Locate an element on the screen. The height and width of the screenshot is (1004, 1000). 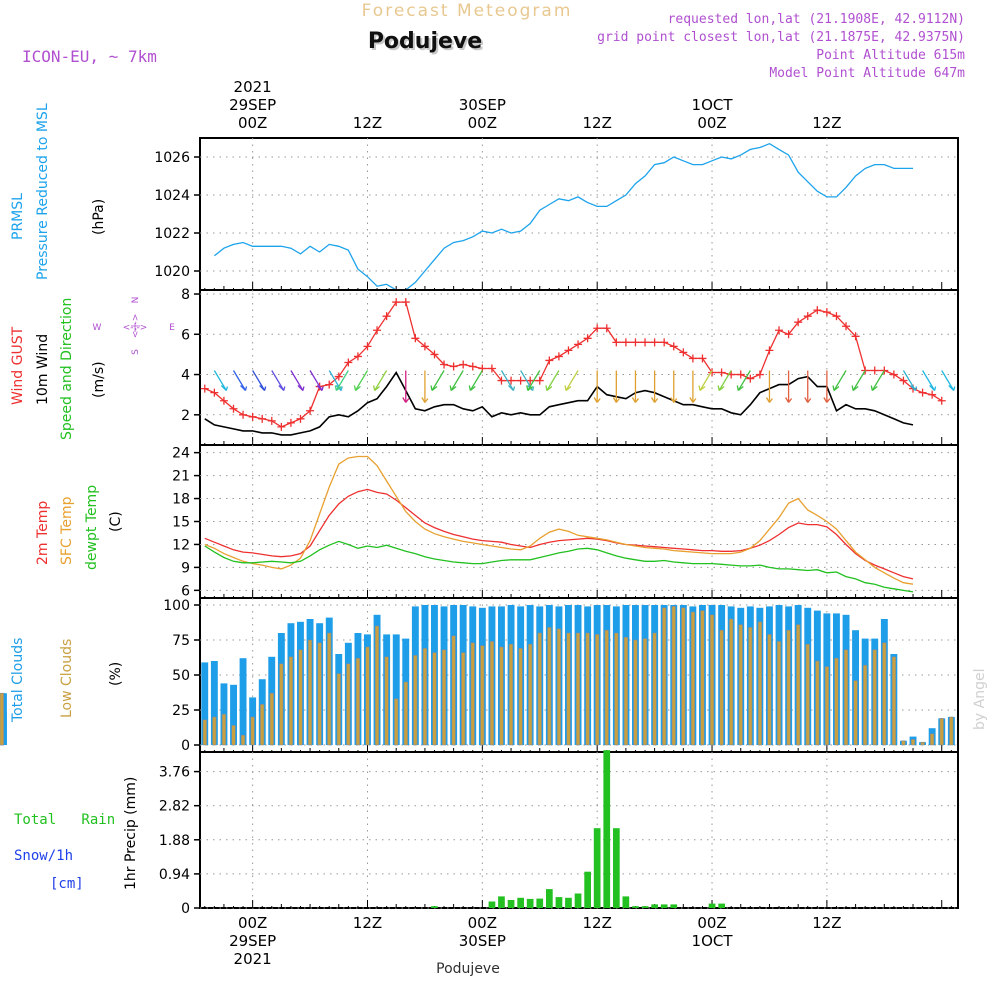
sfc-label: SFC Temp is located at coordinates (67, 530).